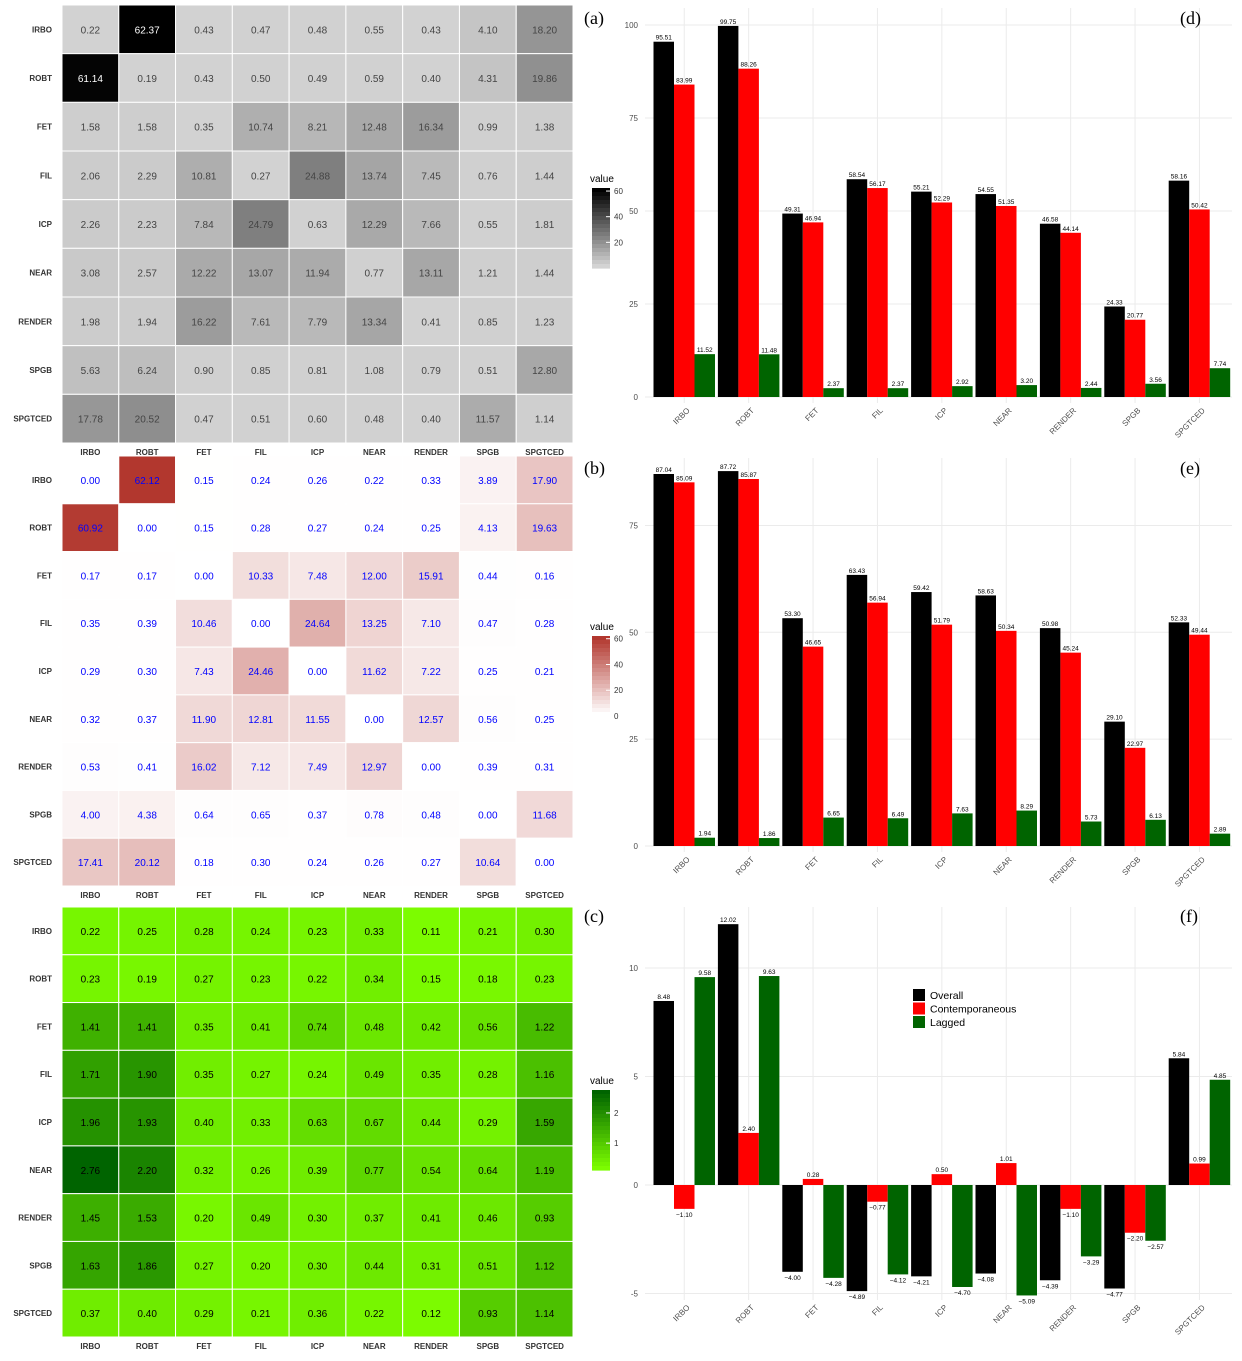 This screenshot has width=1242, height=1361. Describe the element at coordinates (545, 1171) in the screenshot. I see `heatmap-cell-label: 1.19` at that location.